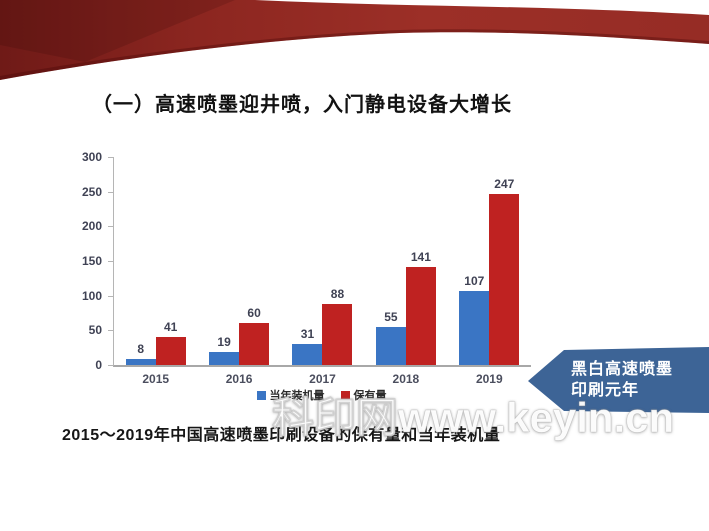  I want to click on y-axis-labels: 0 50 100 150 200 250 300, so click(56, 261).